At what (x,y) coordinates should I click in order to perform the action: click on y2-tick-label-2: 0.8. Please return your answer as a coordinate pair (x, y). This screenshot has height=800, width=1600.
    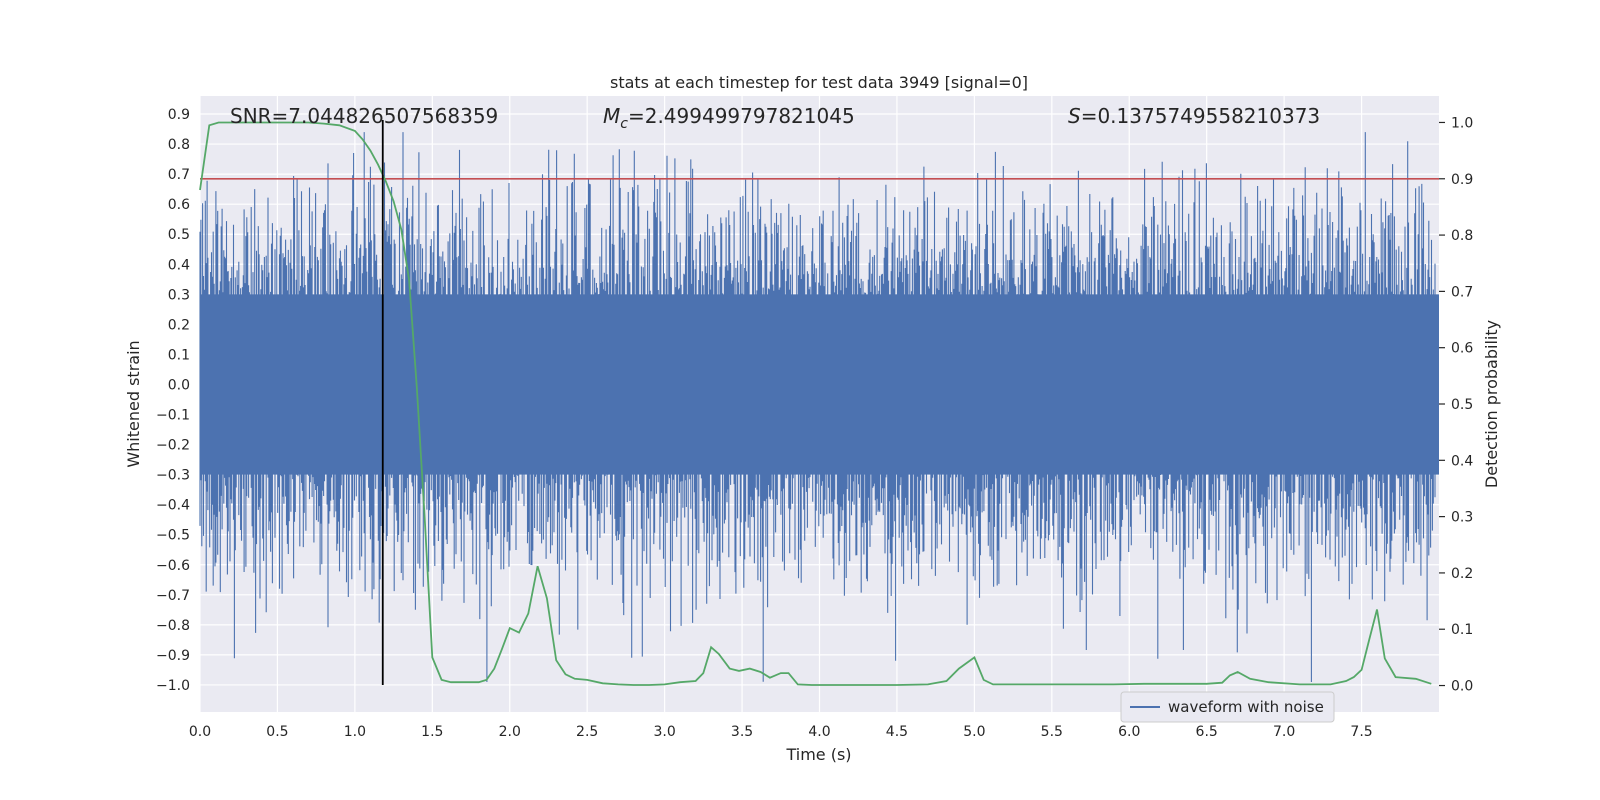
    Looking at the image, I should click on (1462, 236).